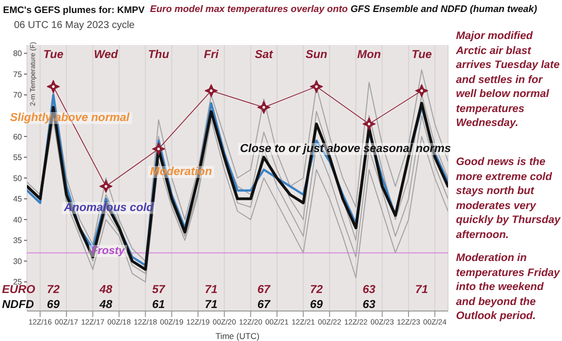  What do you see at coordinates (18, 137) in the screenshot?
I see `y-tick-label: 60` at bounding box center [18, 137].